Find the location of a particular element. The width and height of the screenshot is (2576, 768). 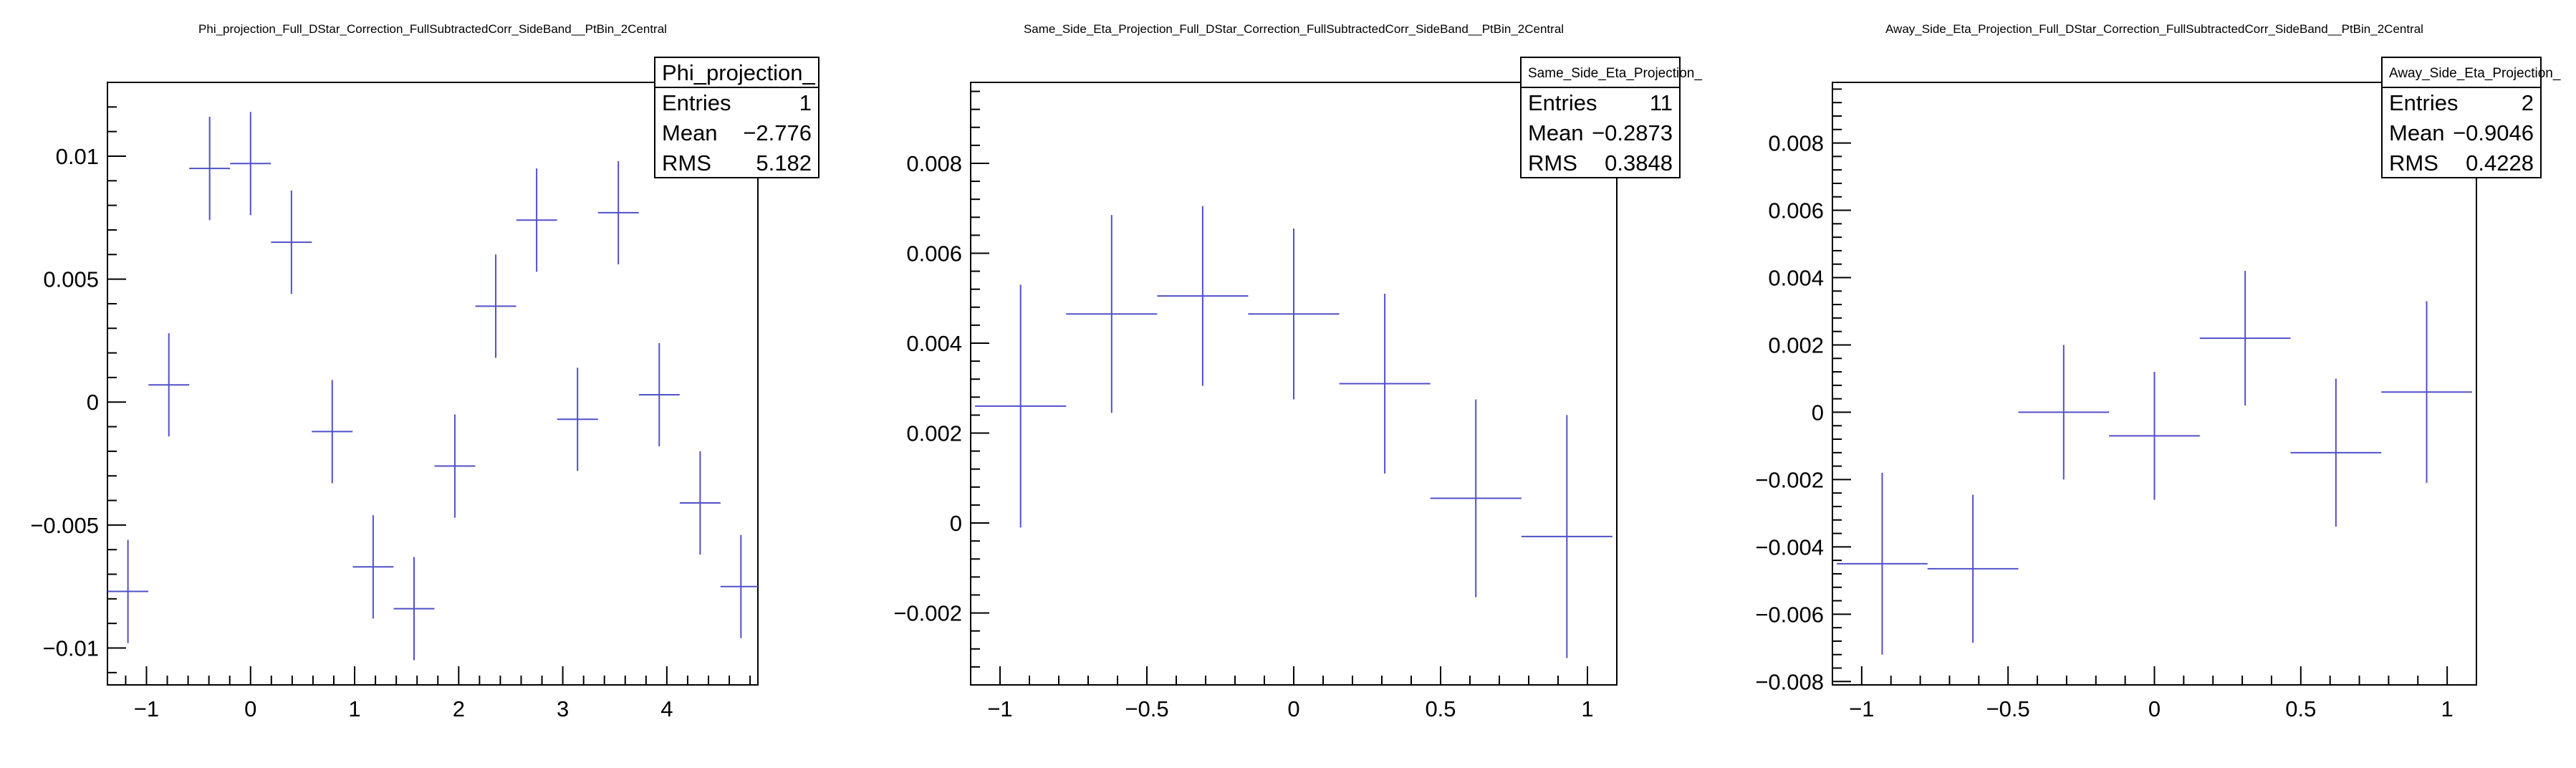

y-tick-label: −0.004 is located at coordinates (1790, 547).